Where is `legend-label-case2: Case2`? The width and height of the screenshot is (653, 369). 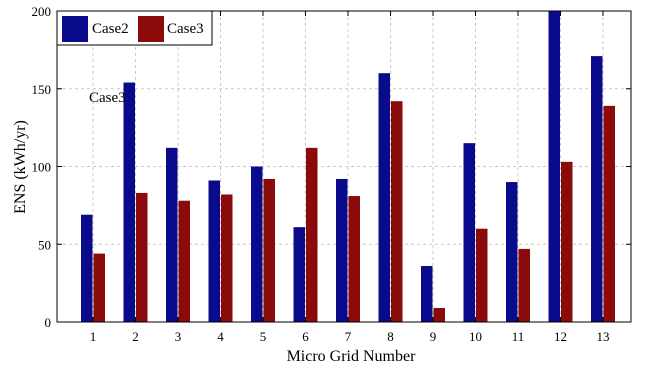 legend-label-case2: Case2 is located at coordinates (110, 29).